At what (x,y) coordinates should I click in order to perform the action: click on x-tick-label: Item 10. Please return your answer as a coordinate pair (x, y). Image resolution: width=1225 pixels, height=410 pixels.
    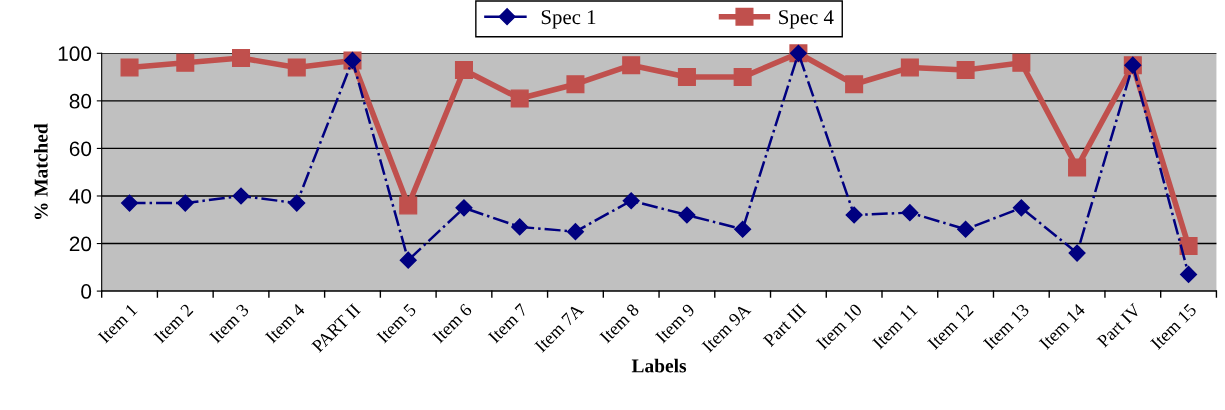
    Looking at the image, I should click on (839, 327).